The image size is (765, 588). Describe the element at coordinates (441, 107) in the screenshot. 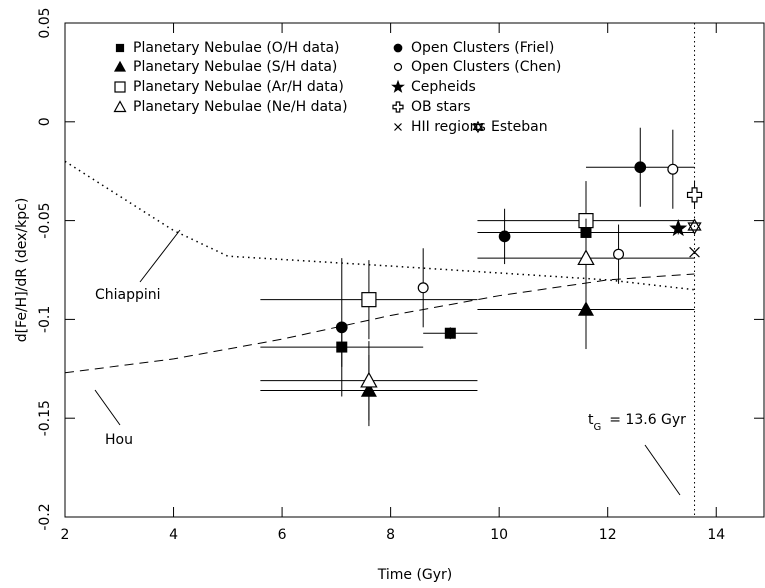

I see `legend-label: OB stars` at that location.